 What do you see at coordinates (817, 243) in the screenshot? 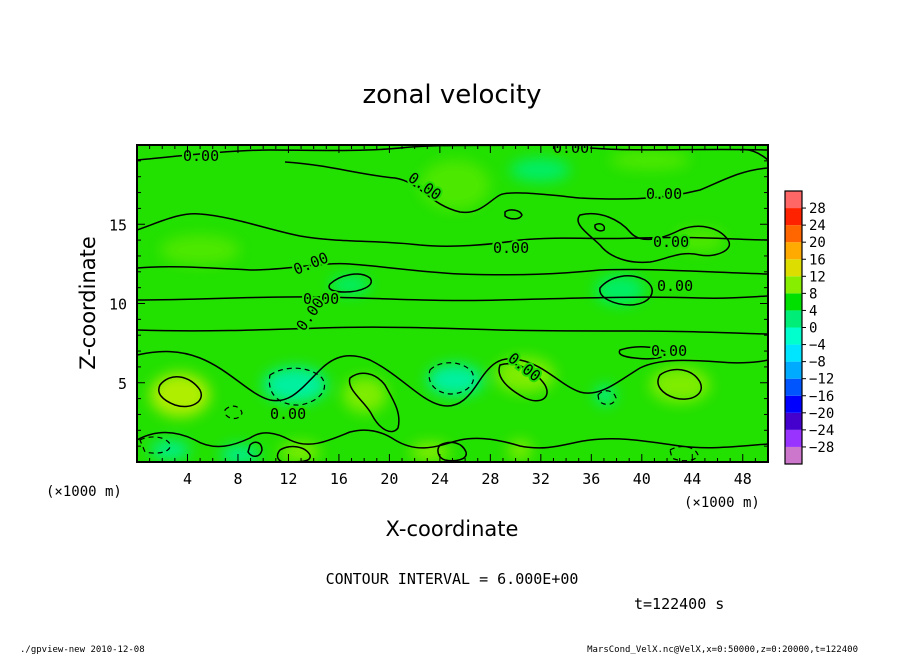
I see `colorbar-tick-label: 20` at bounding box center [817, 243].